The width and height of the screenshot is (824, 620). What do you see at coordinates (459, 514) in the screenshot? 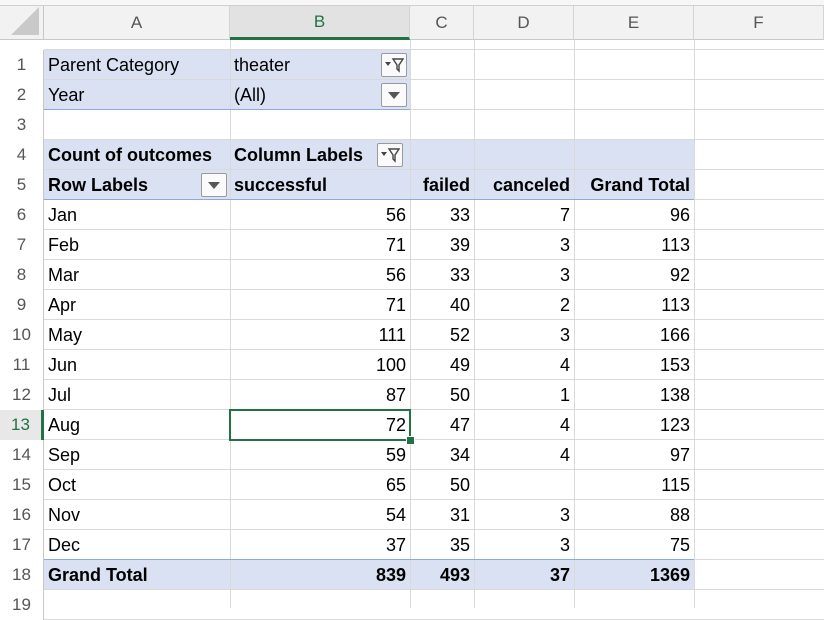
I see `cell-failed: 31` at bounding box center [459, 514].